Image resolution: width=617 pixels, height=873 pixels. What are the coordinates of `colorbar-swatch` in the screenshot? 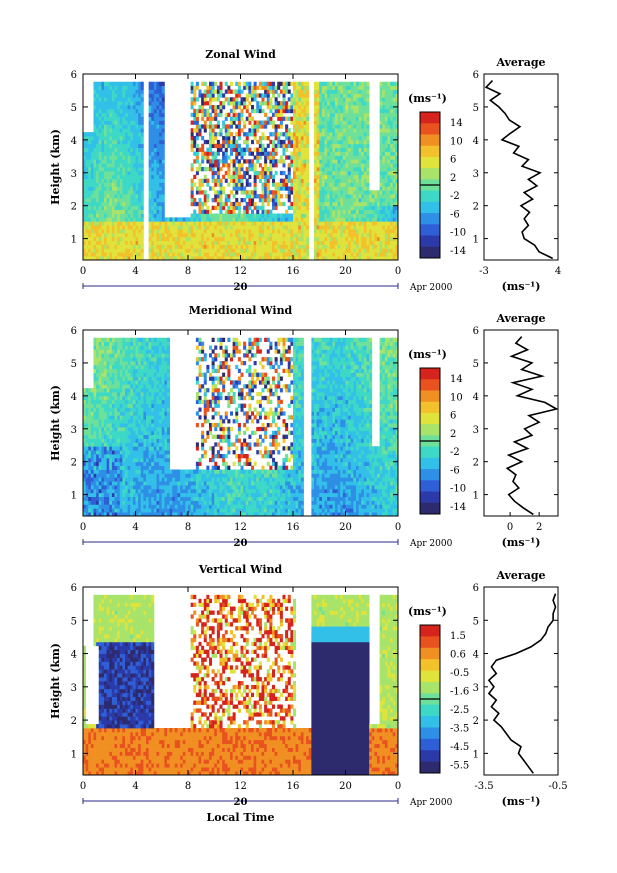 It's located at (430, 162).